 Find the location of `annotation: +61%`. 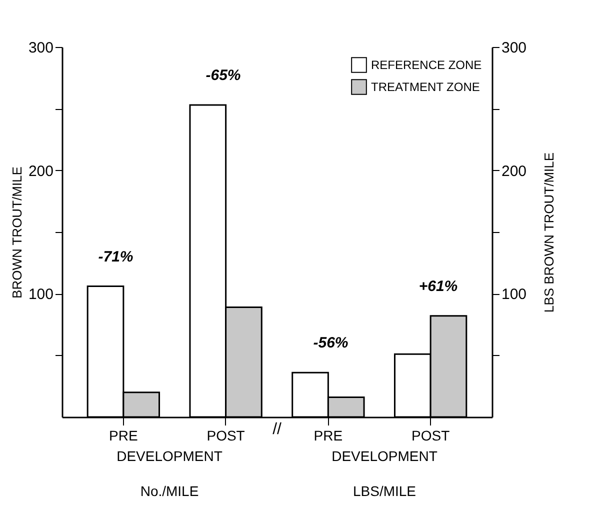

annotation: +61% is located at coordinates (438, 286).